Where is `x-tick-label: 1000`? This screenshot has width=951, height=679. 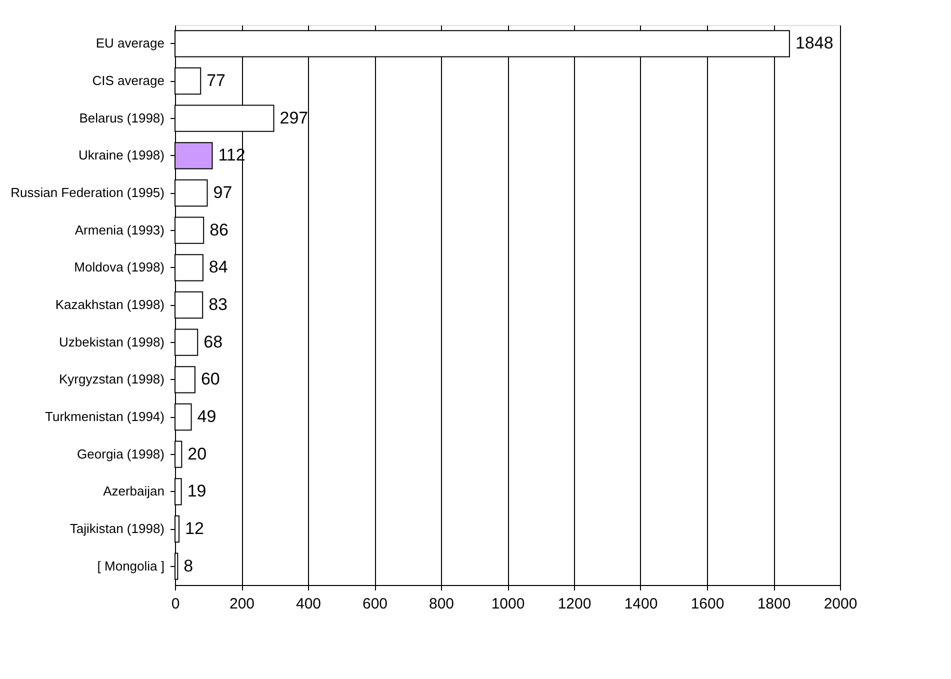
x-tick-label: 1000 is located at coordinates (508, 604).